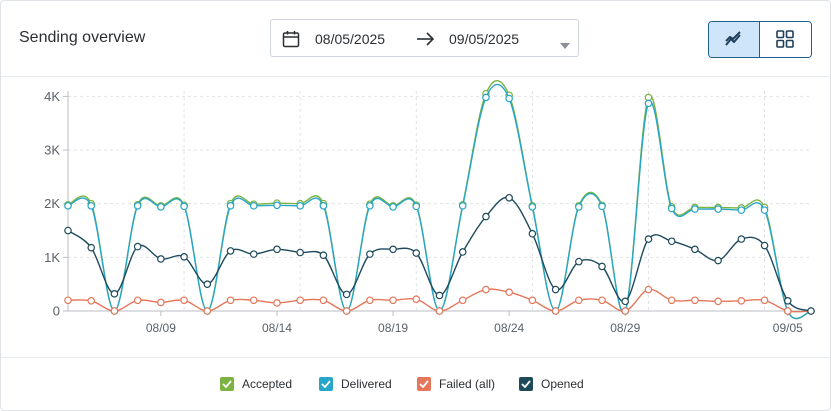 The width and height of the screenshot is (831, 411). I want to click on date-range-picker: 08/05/2025 09/05/2025, so click(424, 38).